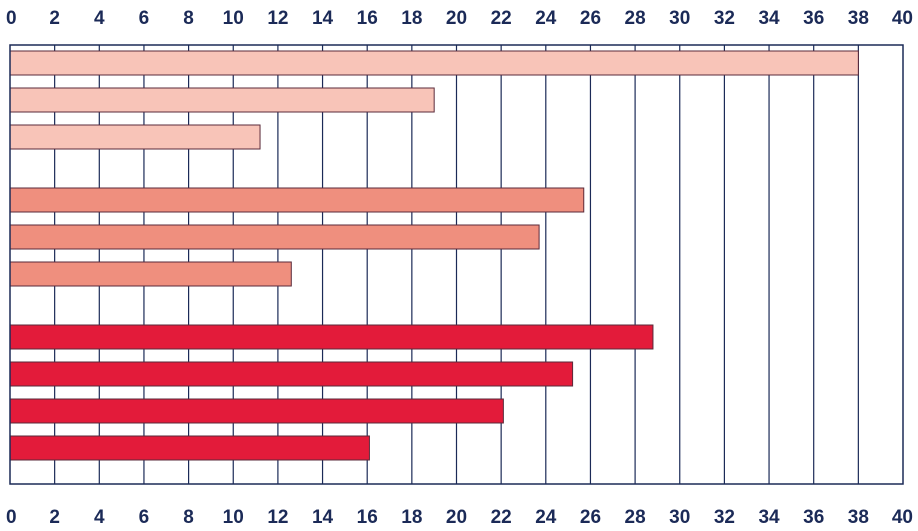 This screenshot has width=918, height=531. I want to click on top-tick-label-18: 18, so click(411, 18).